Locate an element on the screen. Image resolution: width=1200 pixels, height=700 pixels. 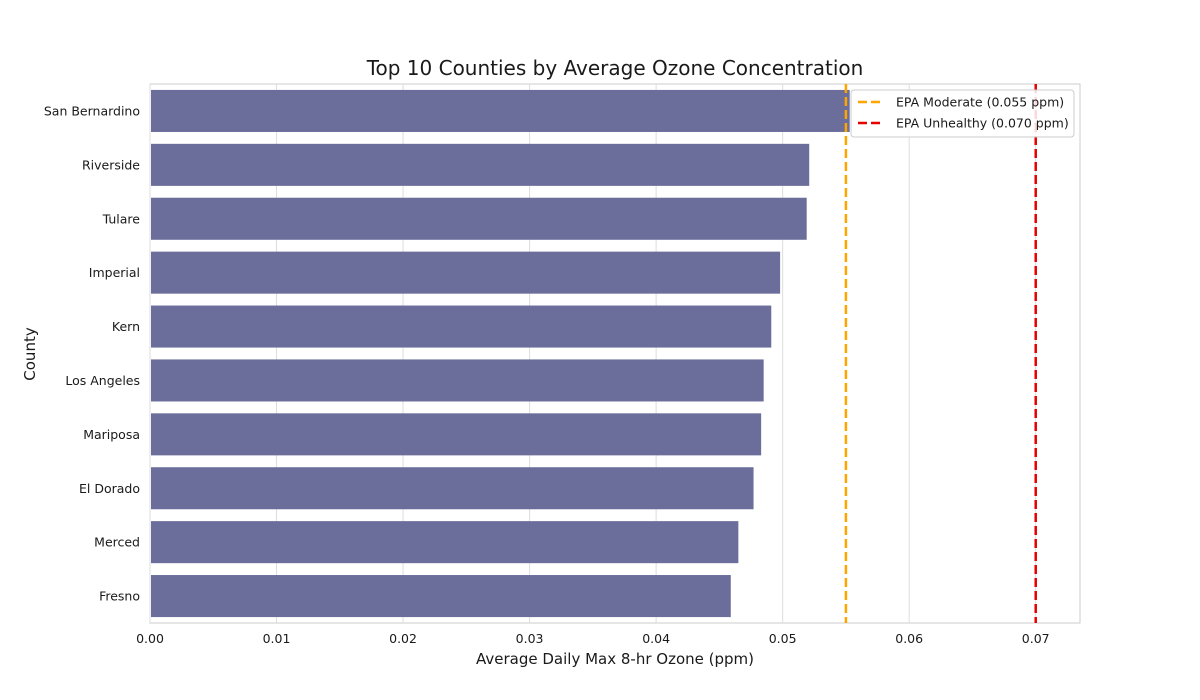
x-tick-labels: 0.00 0.01 0.02 0.03 0.04 0.05 0.06 0.07 is located at coordinates (593, 638).